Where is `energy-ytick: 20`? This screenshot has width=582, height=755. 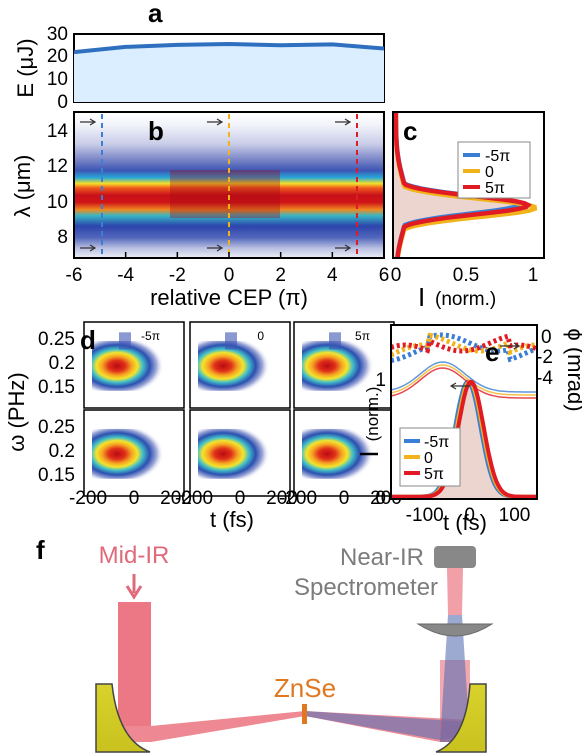
energy-ytick: 20 is located at coordinates (57, 56).